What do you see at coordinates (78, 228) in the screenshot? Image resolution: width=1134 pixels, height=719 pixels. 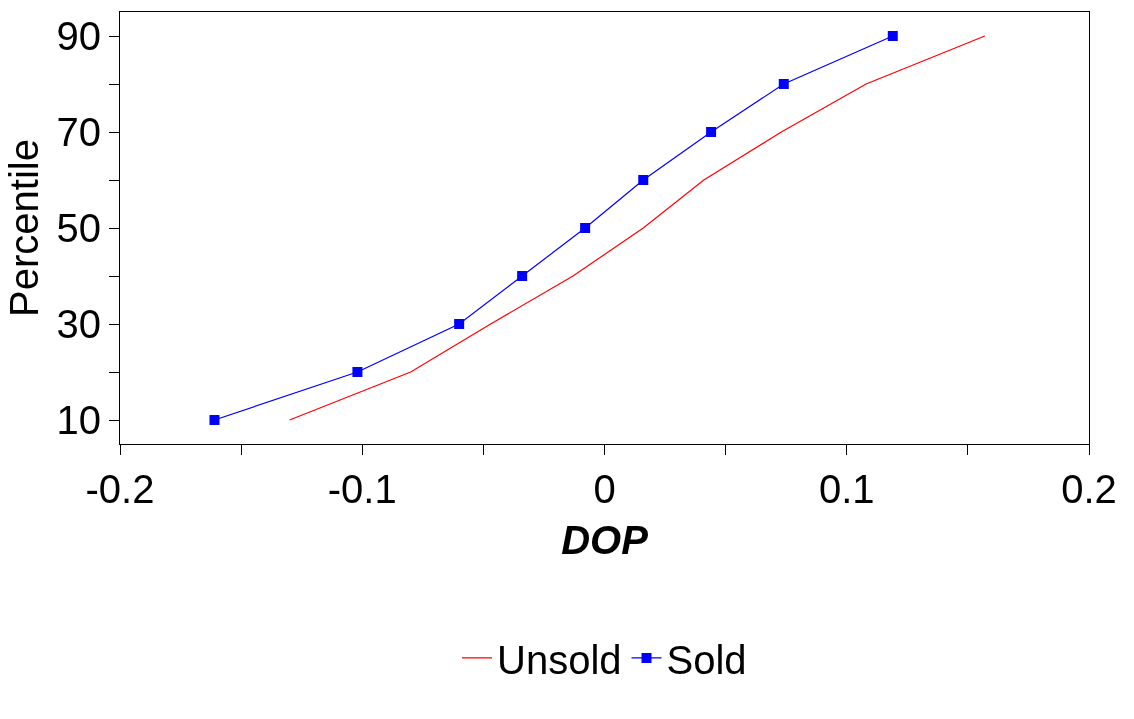 I see `y-tick-label: 50` at bounding box center [78, 228].